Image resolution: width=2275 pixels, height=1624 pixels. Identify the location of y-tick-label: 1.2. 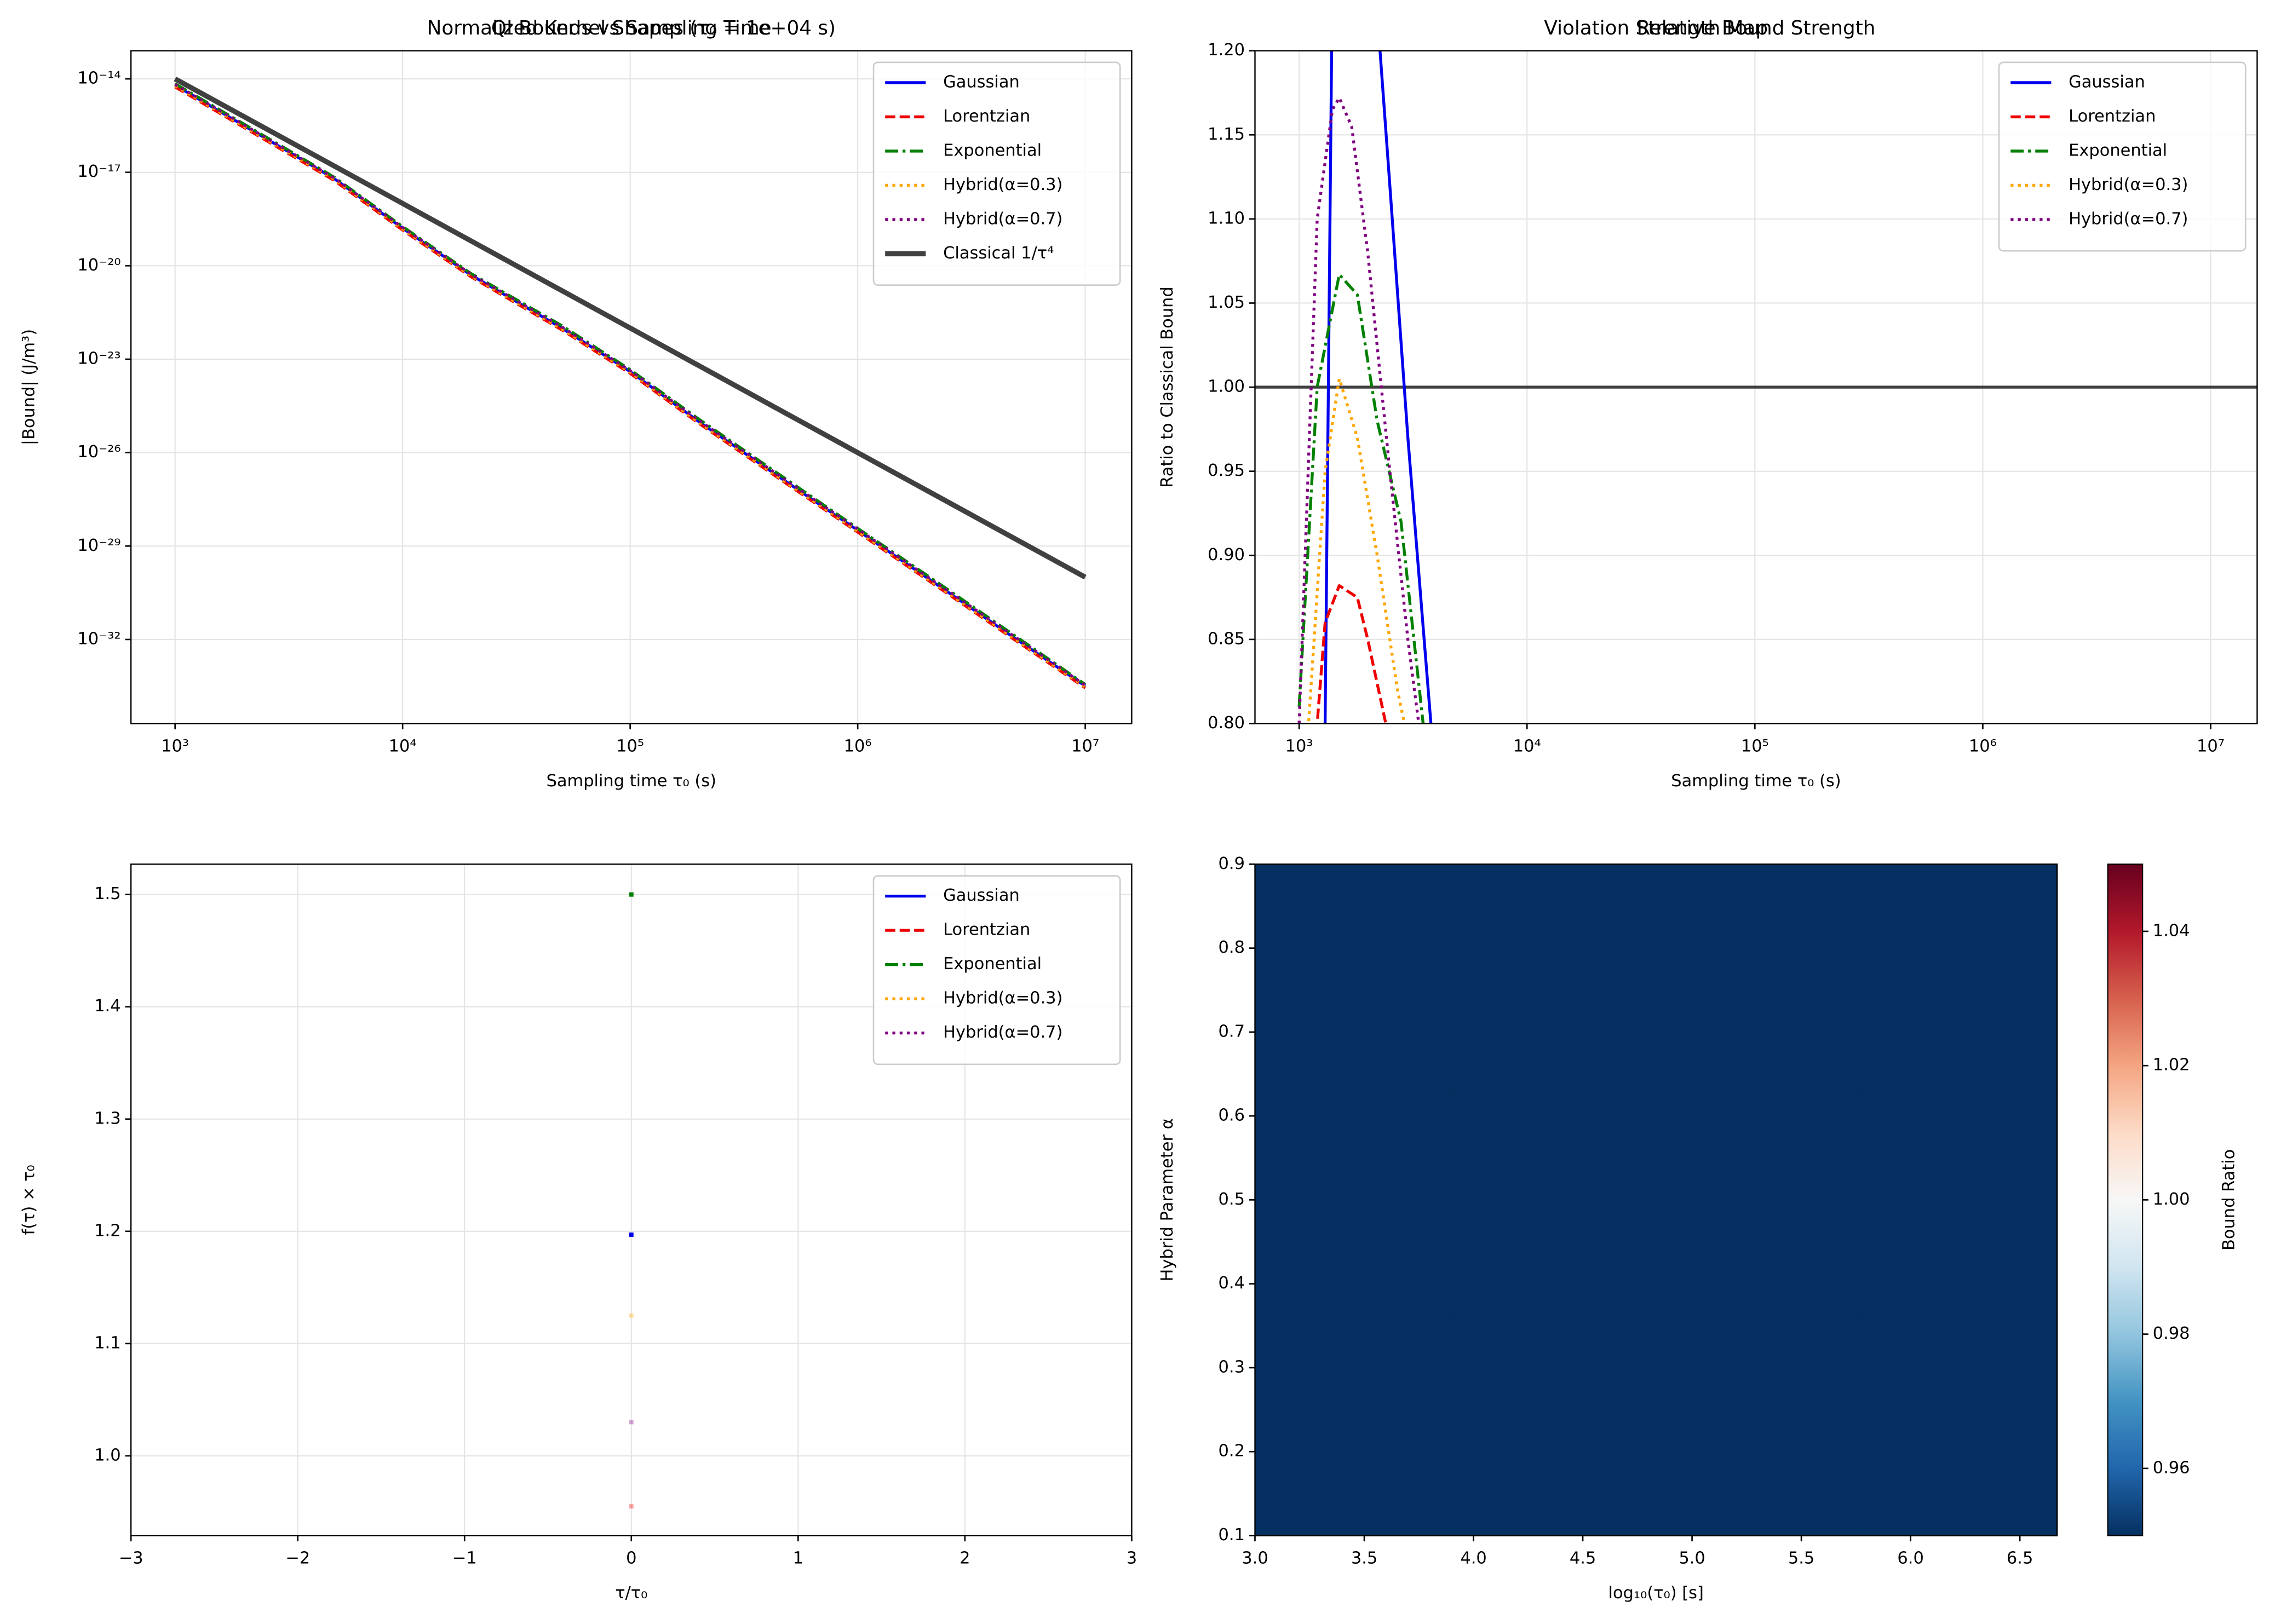
(107, 1231).